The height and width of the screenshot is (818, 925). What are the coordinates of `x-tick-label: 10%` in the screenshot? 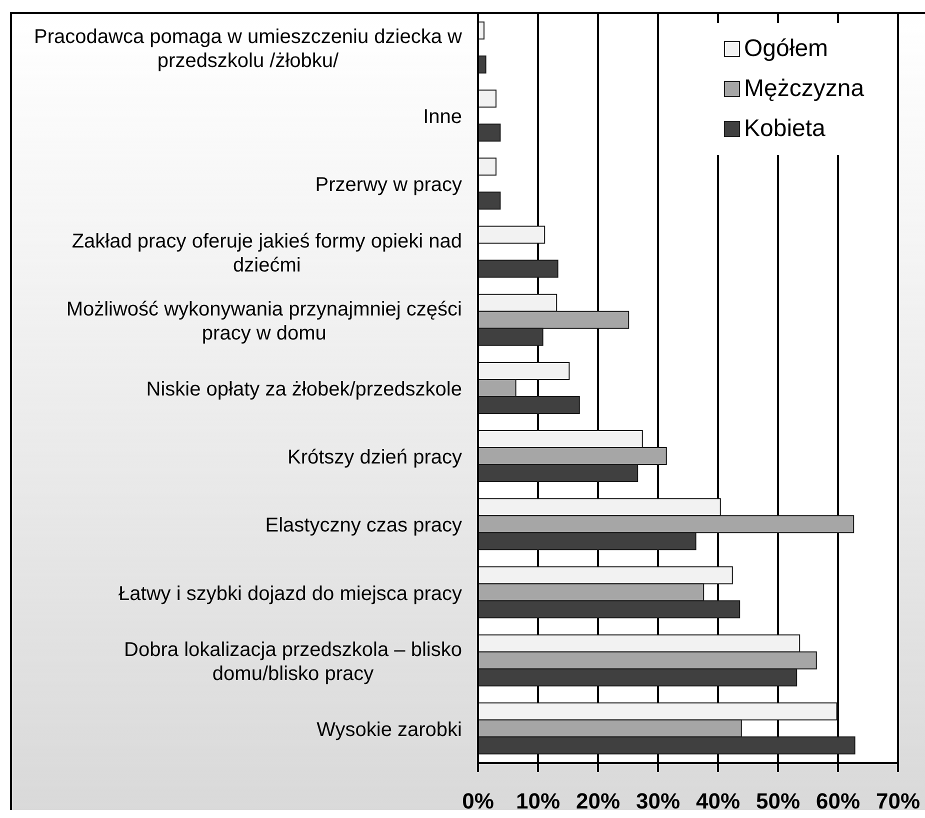 It's located at (538, 801).